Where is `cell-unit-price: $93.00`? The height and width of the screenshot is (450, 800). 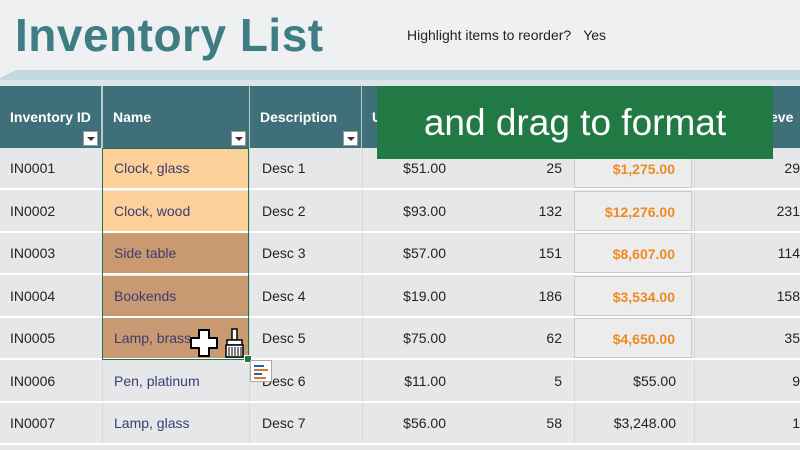 cell-unit-price: $93.00 is located at coordinates (424, 210).